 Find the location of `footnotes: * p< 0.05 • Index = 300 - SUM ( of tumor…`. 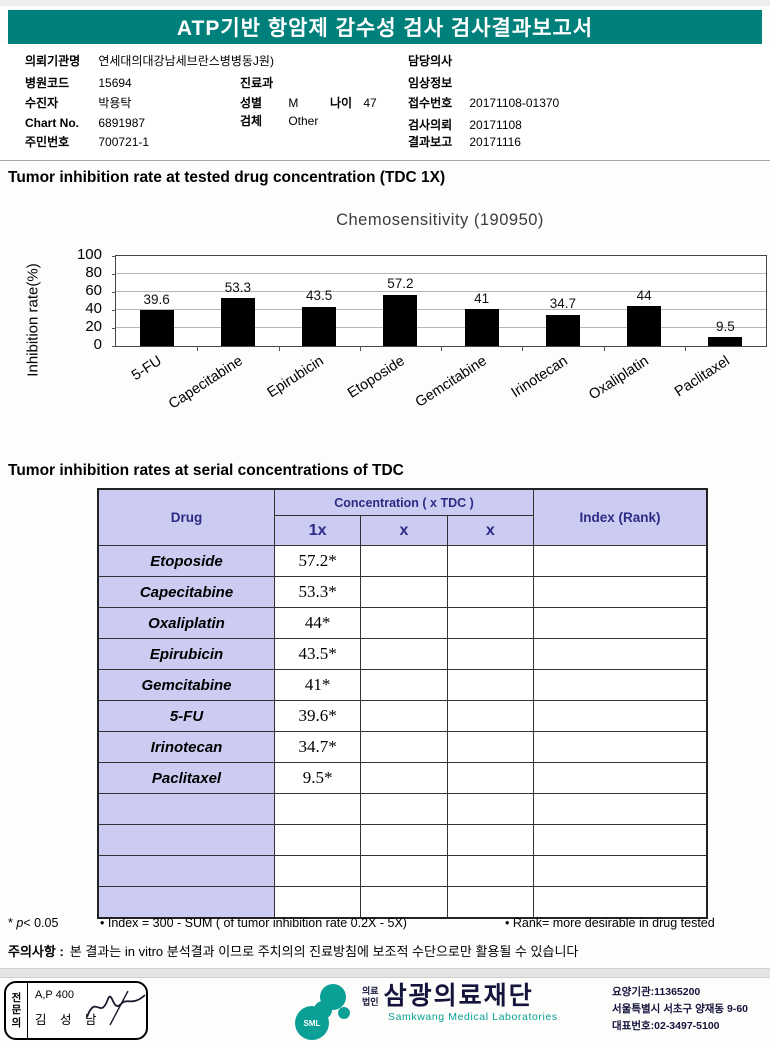

footnotes: * p< 0.05 • Index = 300 - SUM ( of tumor… is located at coordinates (385, 926).